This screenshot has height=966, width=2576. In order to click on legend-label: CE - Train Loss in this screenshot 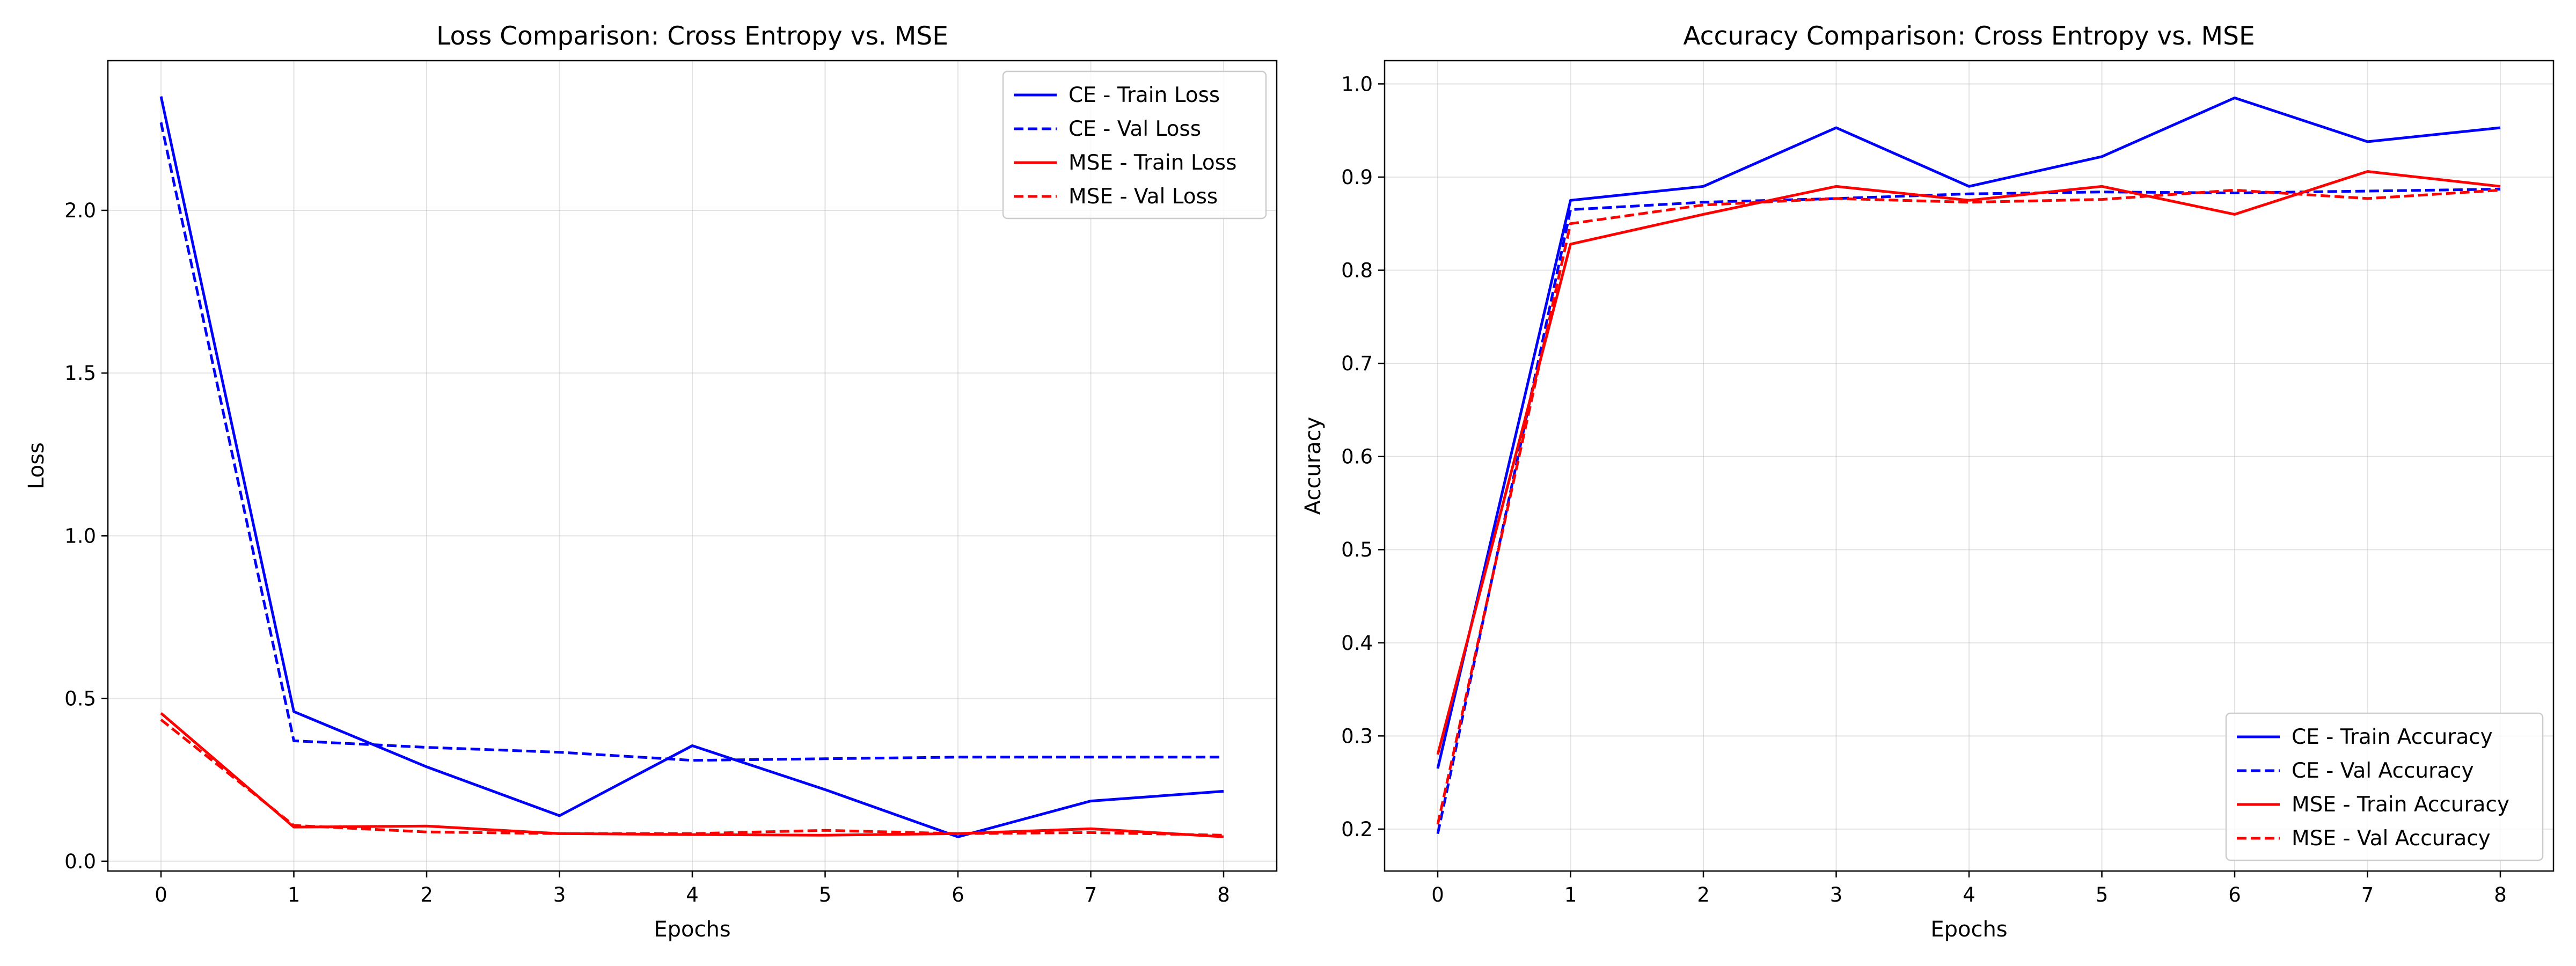, I will do `click(1144, 95)`.